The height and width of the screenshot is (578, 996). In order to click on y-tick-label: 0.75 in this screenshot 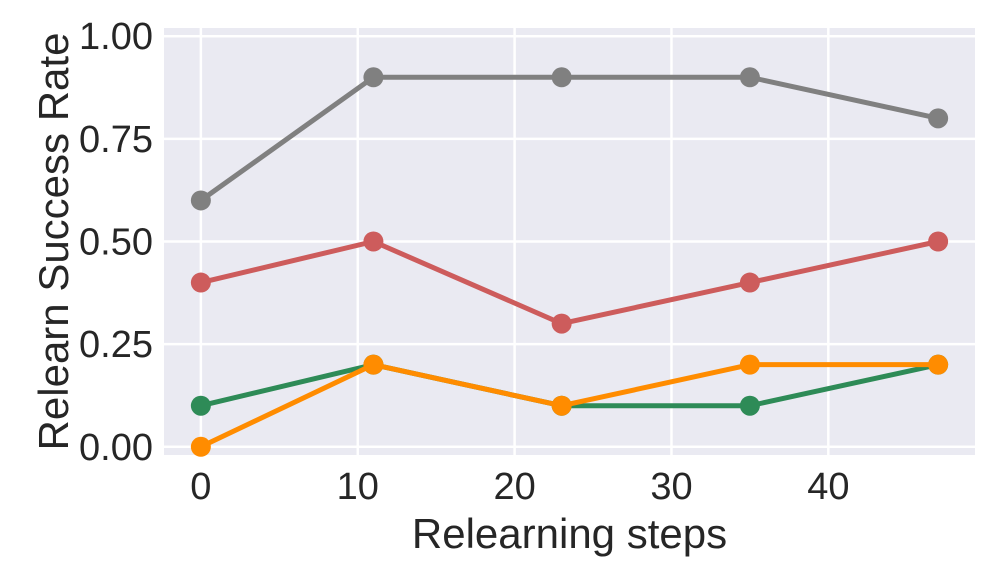, I will do `click(116, 140)`.